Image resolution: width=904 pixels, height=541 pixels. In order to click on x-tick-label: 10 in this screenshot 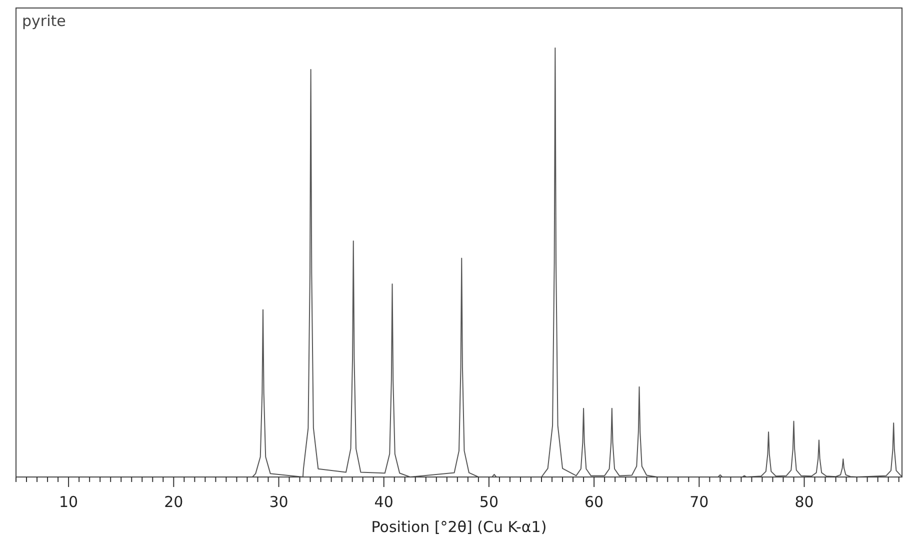, I will do `click(68, 502)`.